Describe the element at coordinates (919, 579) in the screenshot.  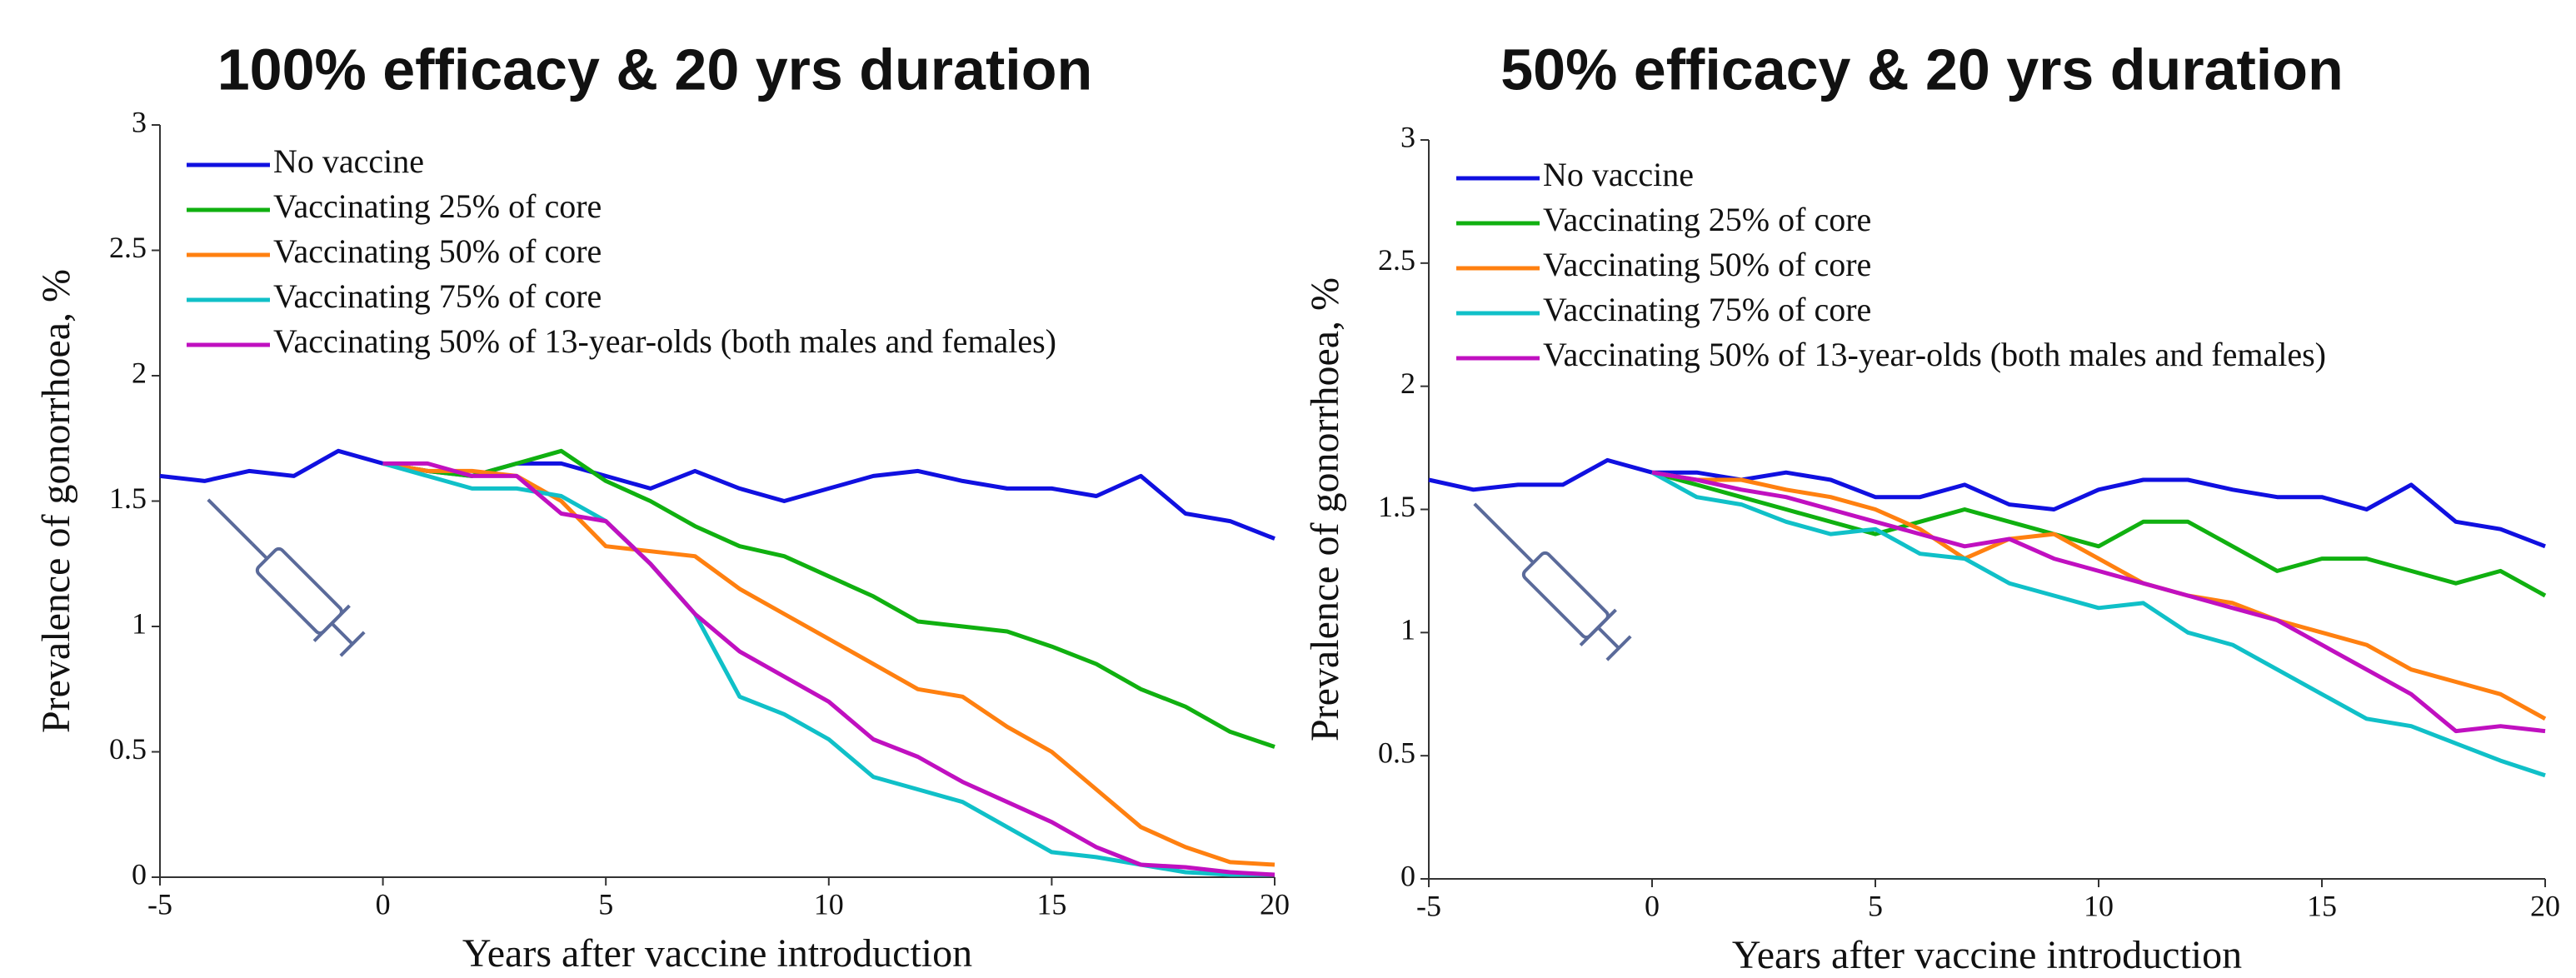
I see `syringe-icon` at that location.